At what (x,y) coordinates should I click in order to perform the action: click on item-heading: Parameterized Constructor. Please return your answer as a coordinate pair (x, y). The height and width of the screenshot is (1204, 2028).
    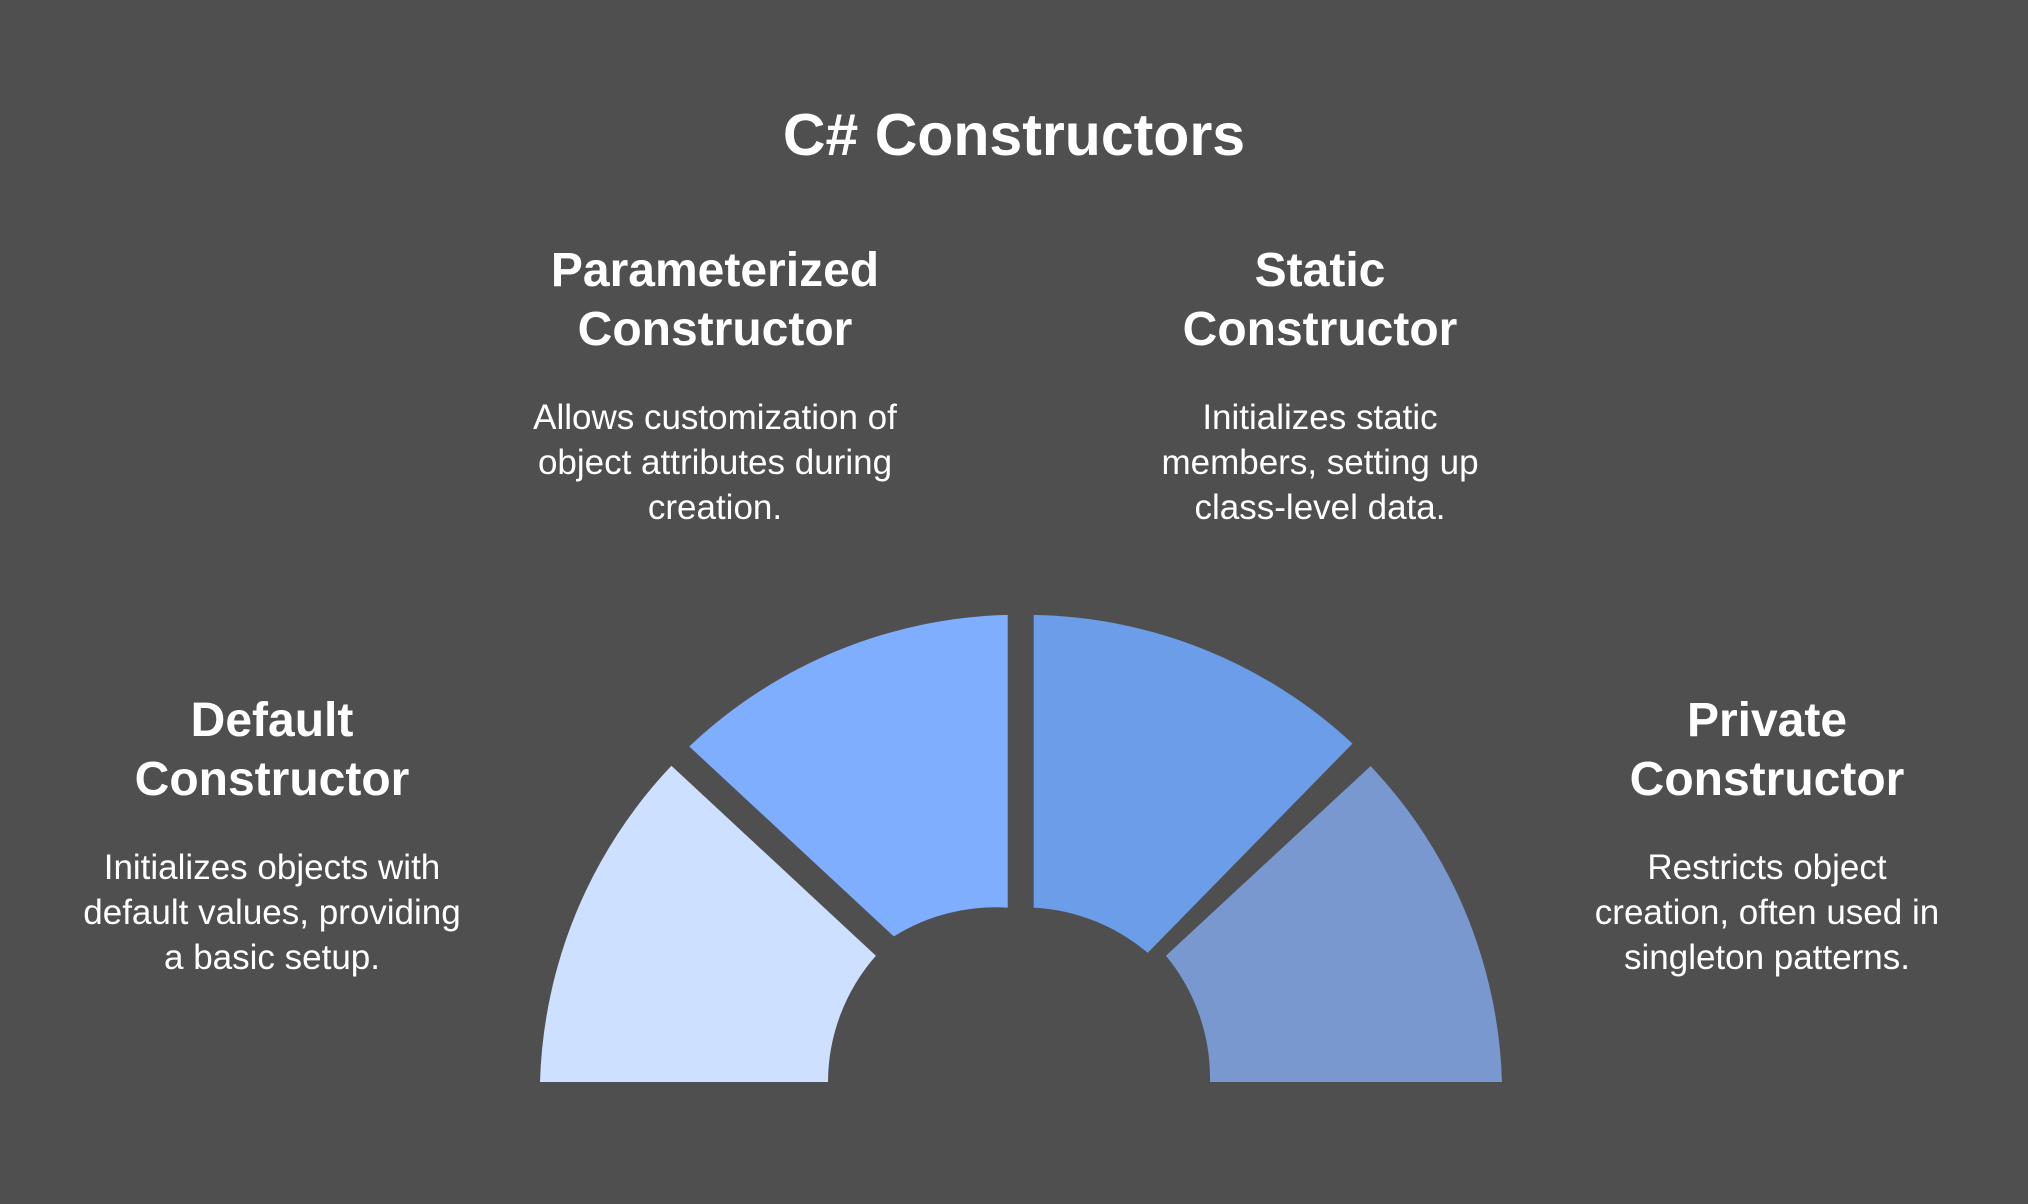
    Looking at the image, I should click on (715, 300).